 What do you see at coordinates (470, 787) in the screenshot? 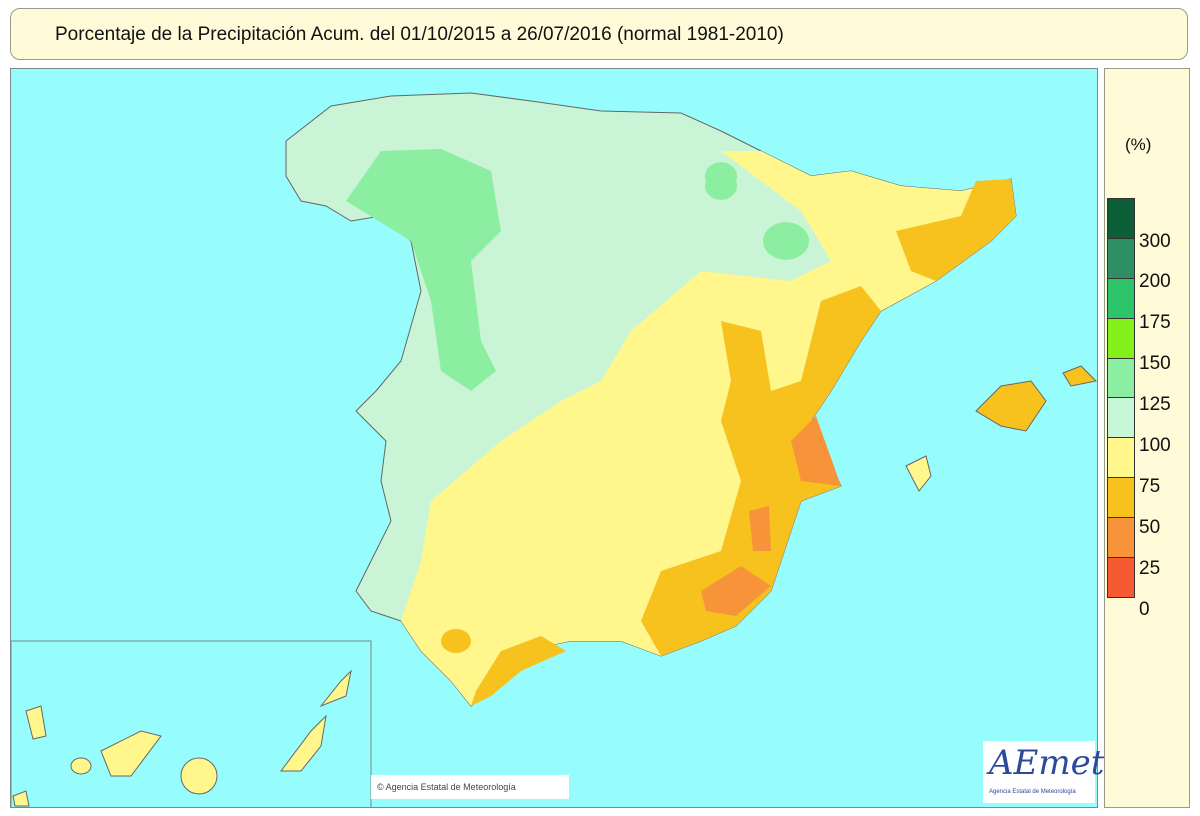
I see `copyright-text: © Agencia Estatal de Meteorología` at bounding box center [470, 787].